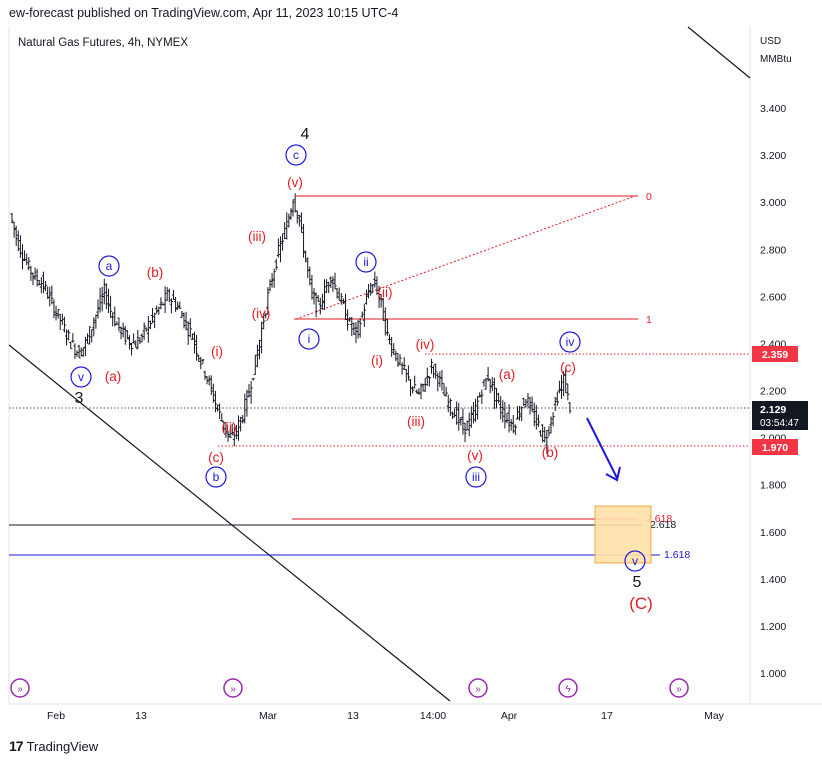 This screenshot has width=822, height=764. I want to click on wave-label-red-iv-2: (iv), so click(425, 344).